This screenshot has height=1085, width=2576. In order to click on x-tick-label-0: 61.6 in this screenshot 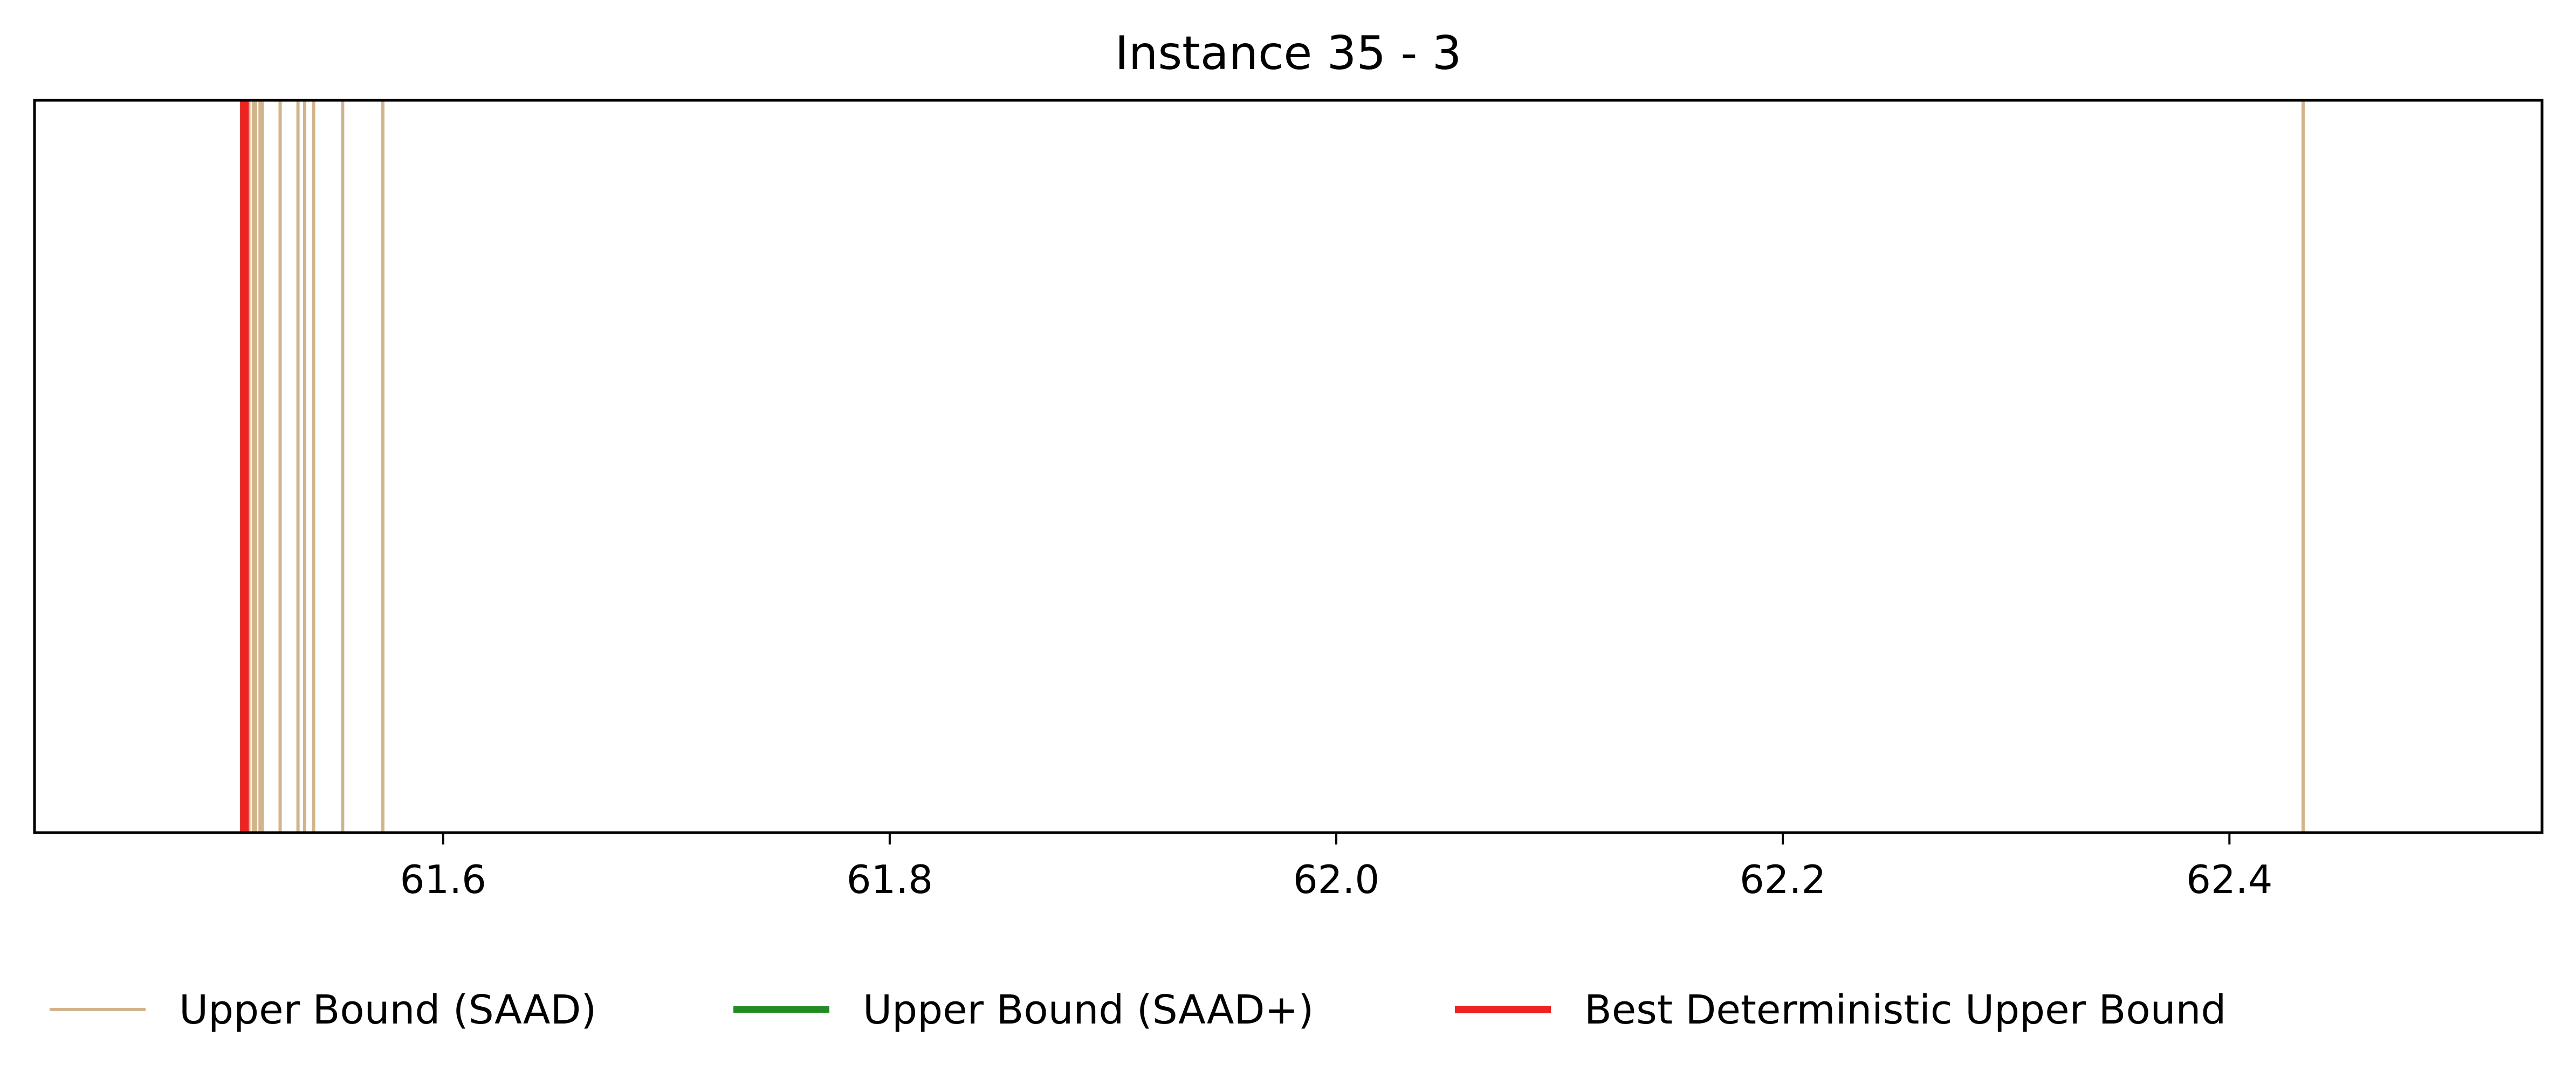, I will do `click(443, 879)`.